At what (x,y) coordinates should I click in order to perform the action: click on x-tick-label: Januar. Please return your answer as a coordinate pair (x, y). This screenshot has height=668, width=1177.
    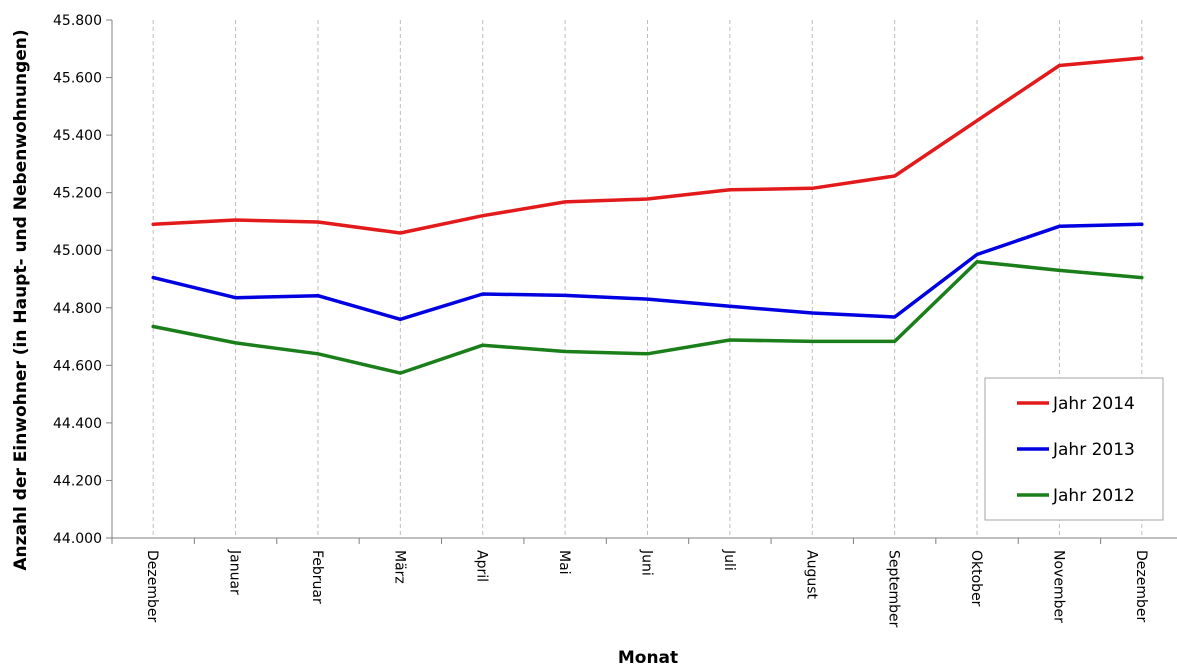
    Looking at the image, I should click on (235, 572).